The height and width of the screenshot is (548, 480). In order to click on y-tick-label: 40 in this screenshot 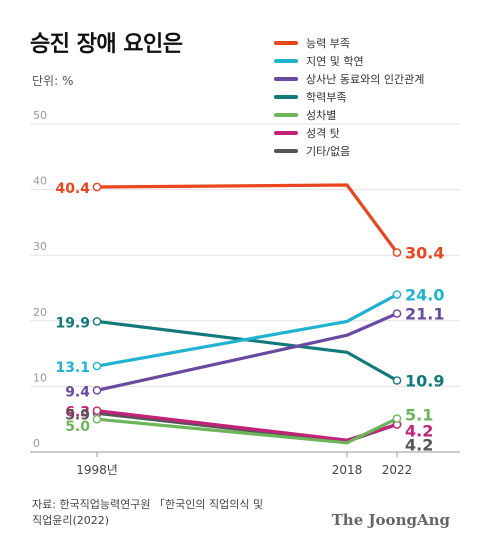, I will do `click(40, 181)`.